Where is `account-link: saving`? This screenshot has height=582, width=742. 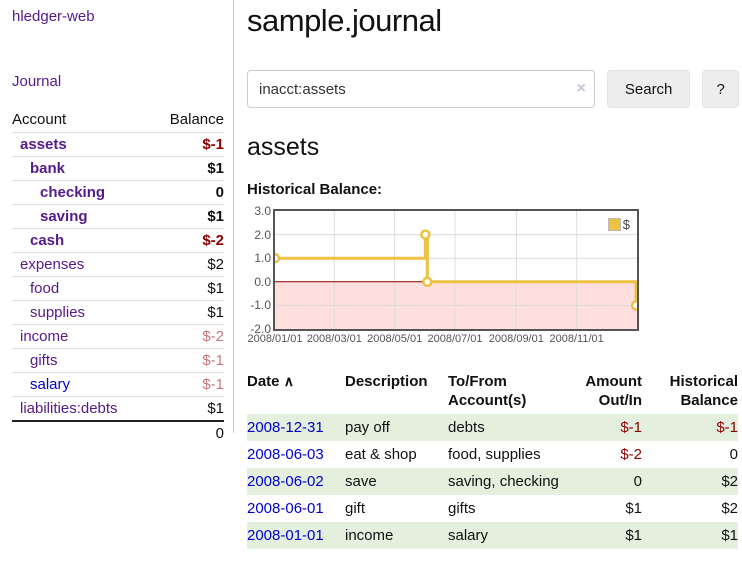
account-link: saving is located at coordinates (64, 216).